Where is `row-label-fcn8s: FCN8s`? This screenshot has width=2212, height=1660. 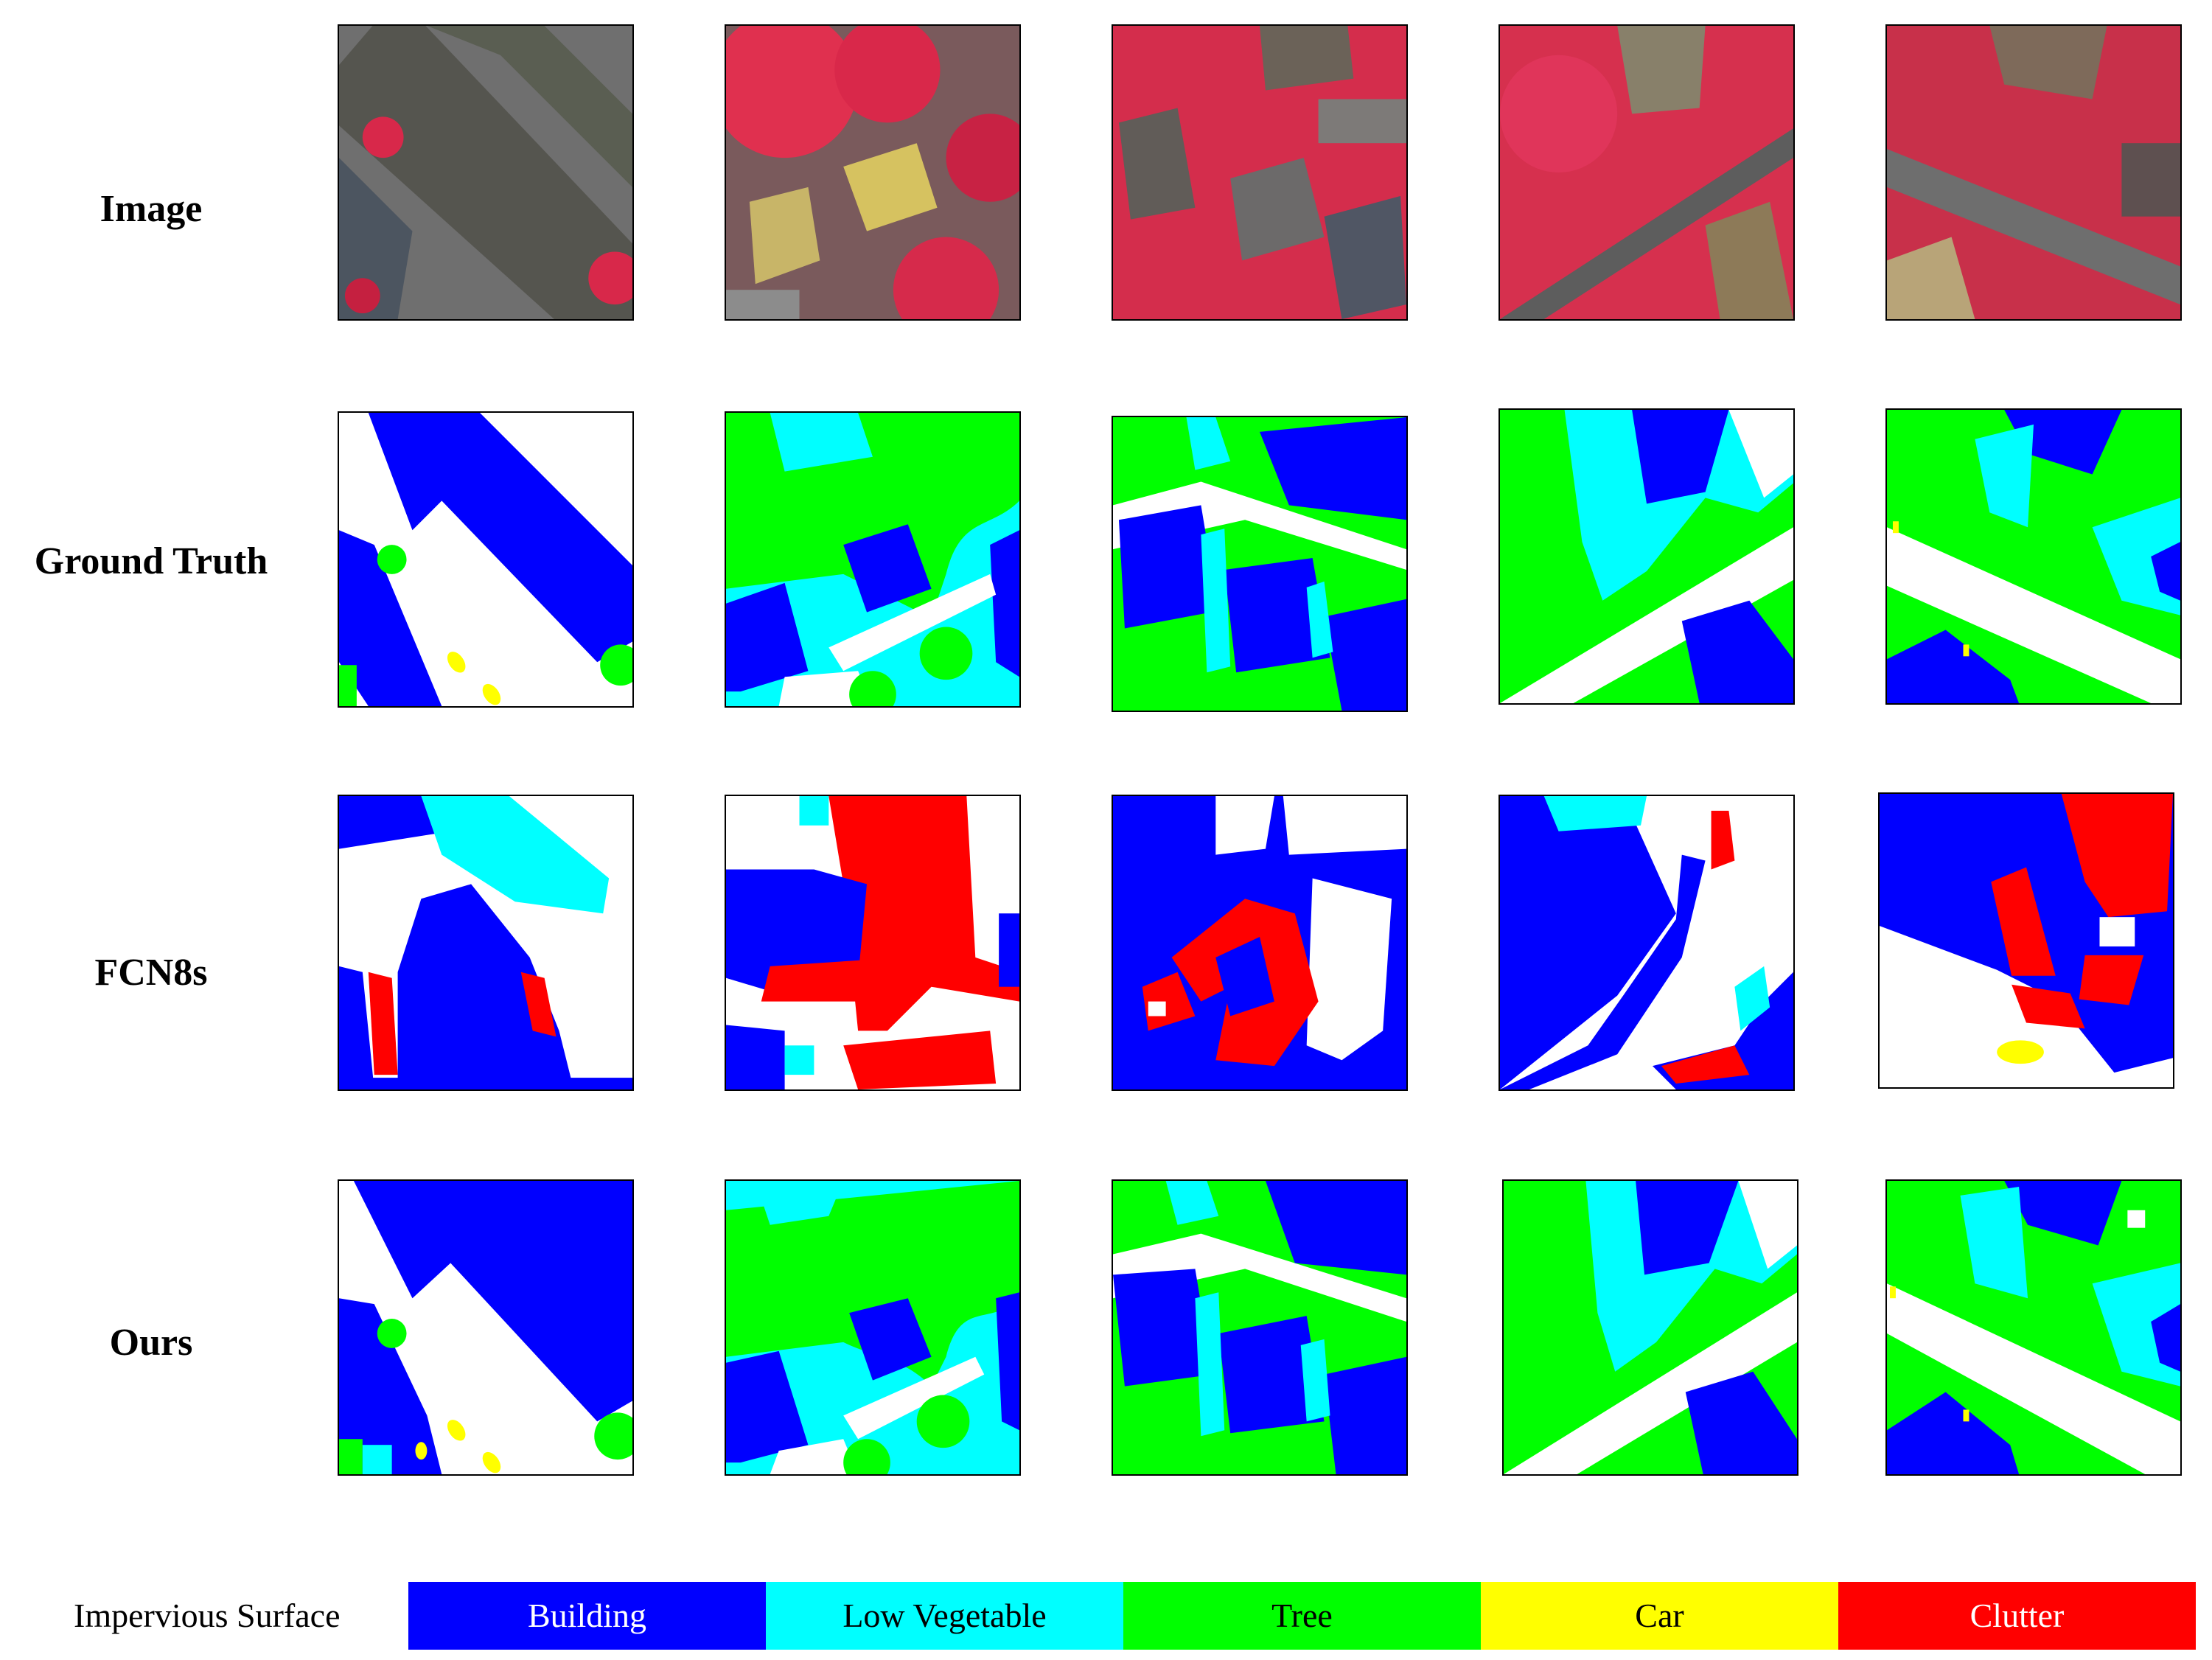
row-label-fcn8s: FCN8s is located at coordinates (151, 973).